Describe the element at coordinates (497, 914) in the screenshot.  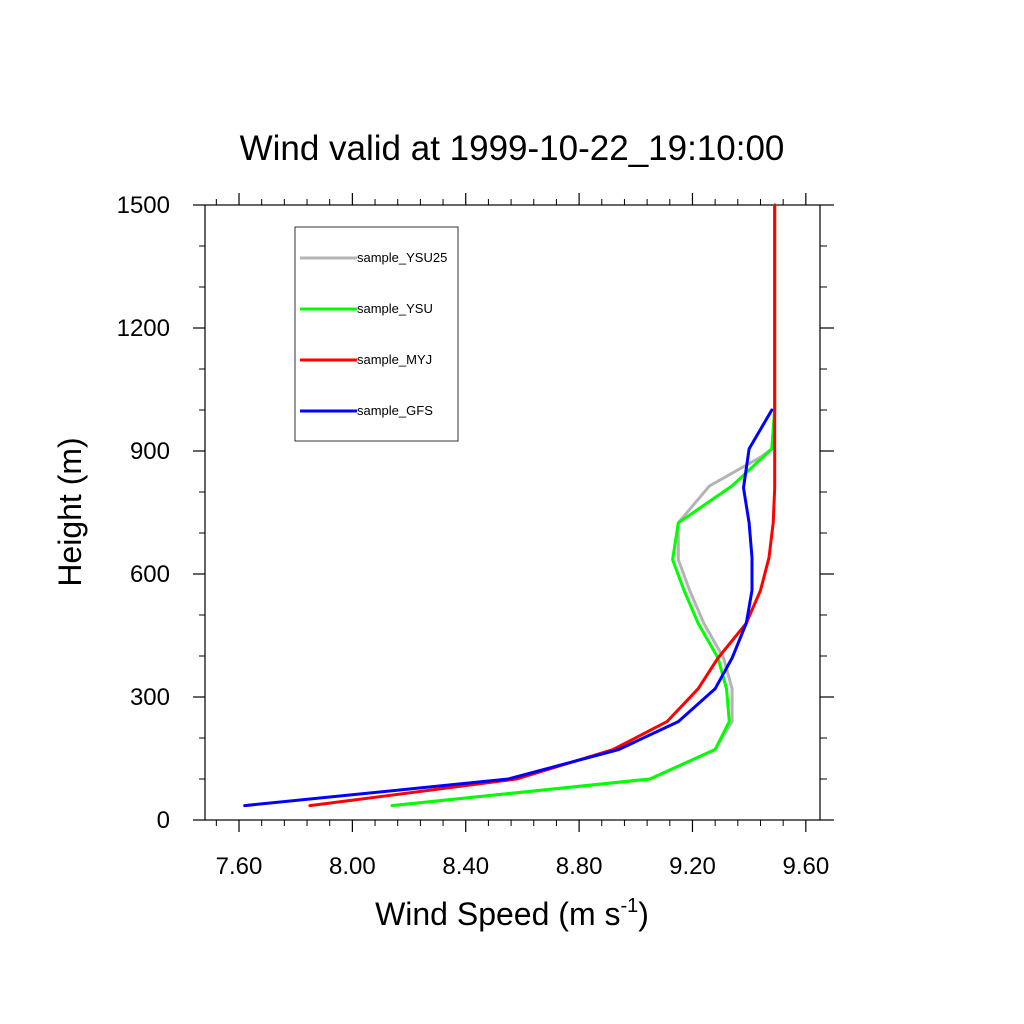
I see `x-axis-label-text: Wind Speed (m s` at that location.